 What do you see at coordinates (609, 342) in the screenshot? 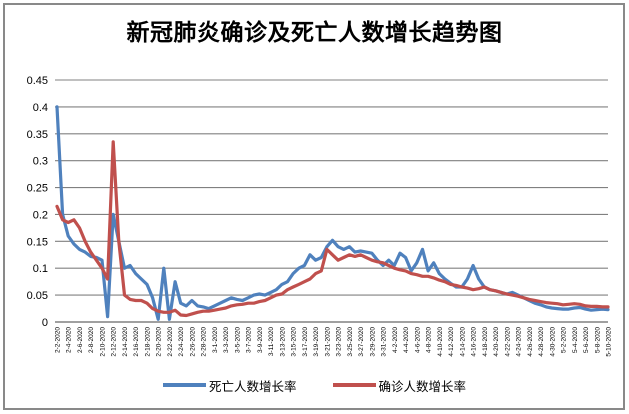
I see `x-tick-label: 5-10-2020` at bounding box center [609, 342].